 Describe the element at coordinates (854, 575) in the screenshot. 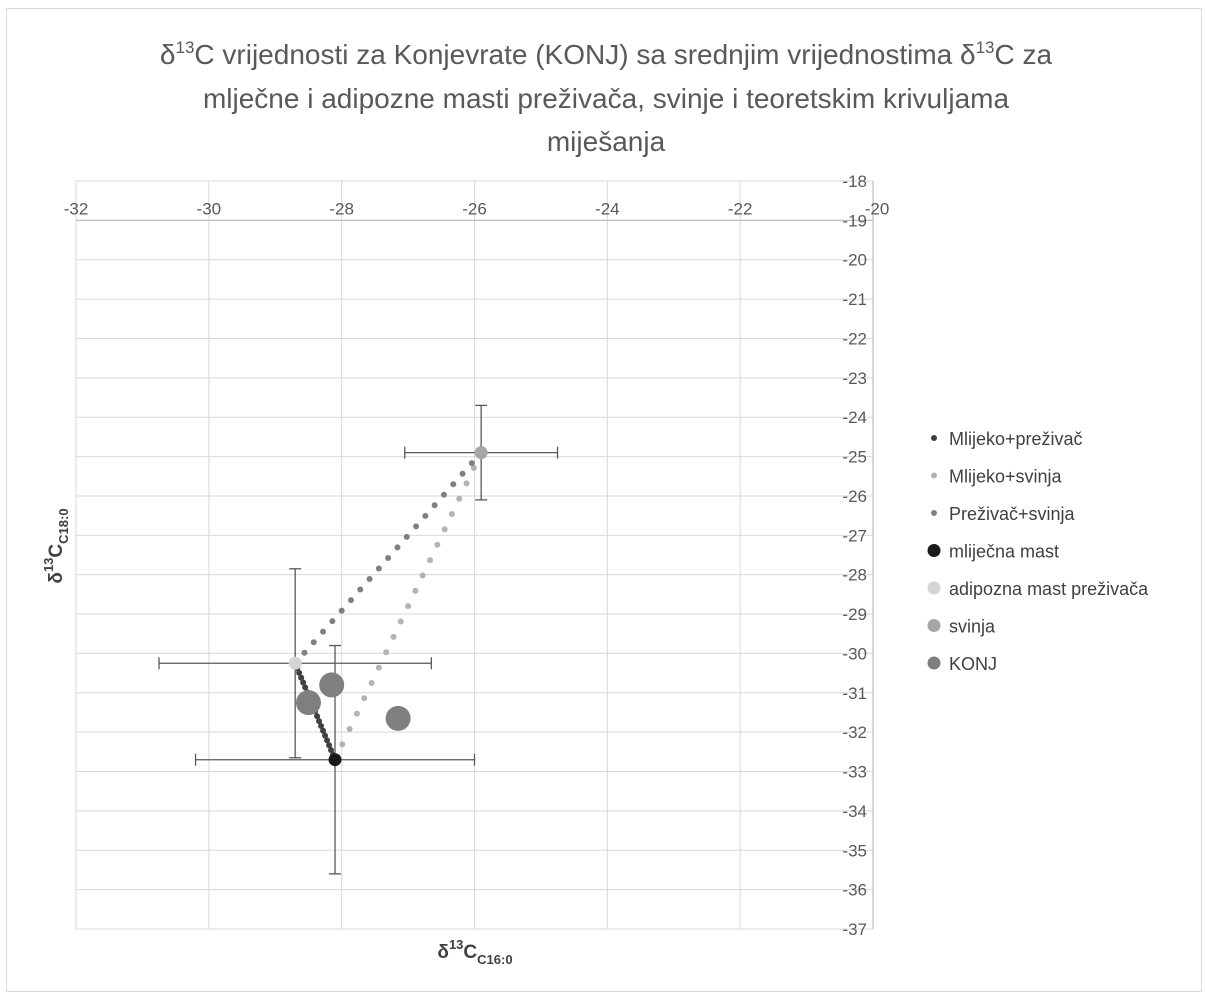

I see `y-tick-label-10: -28` at that location.